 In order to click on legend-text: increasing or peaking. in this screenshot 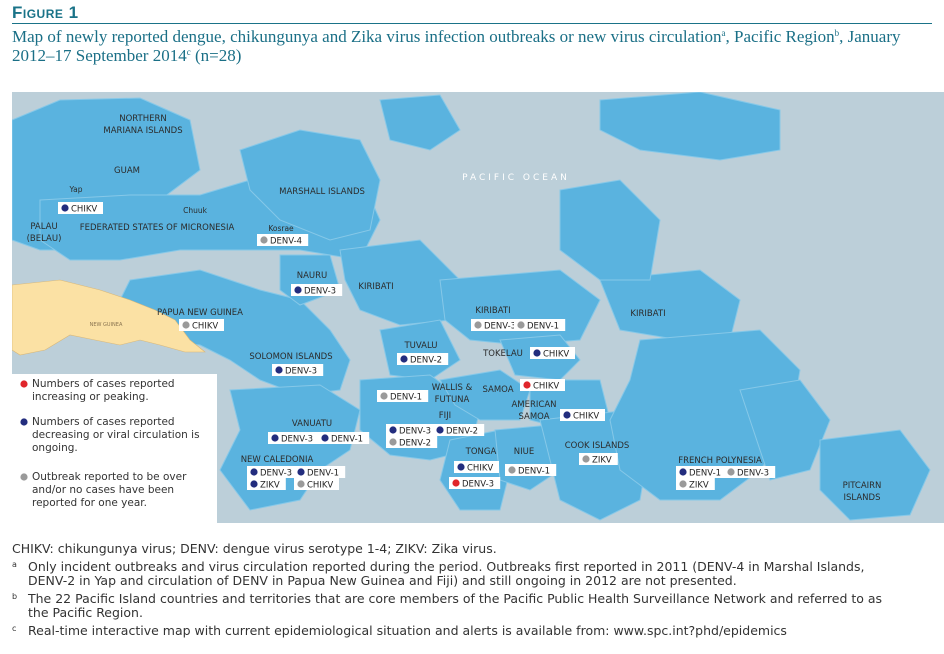, I will do `click(90, 397)`.